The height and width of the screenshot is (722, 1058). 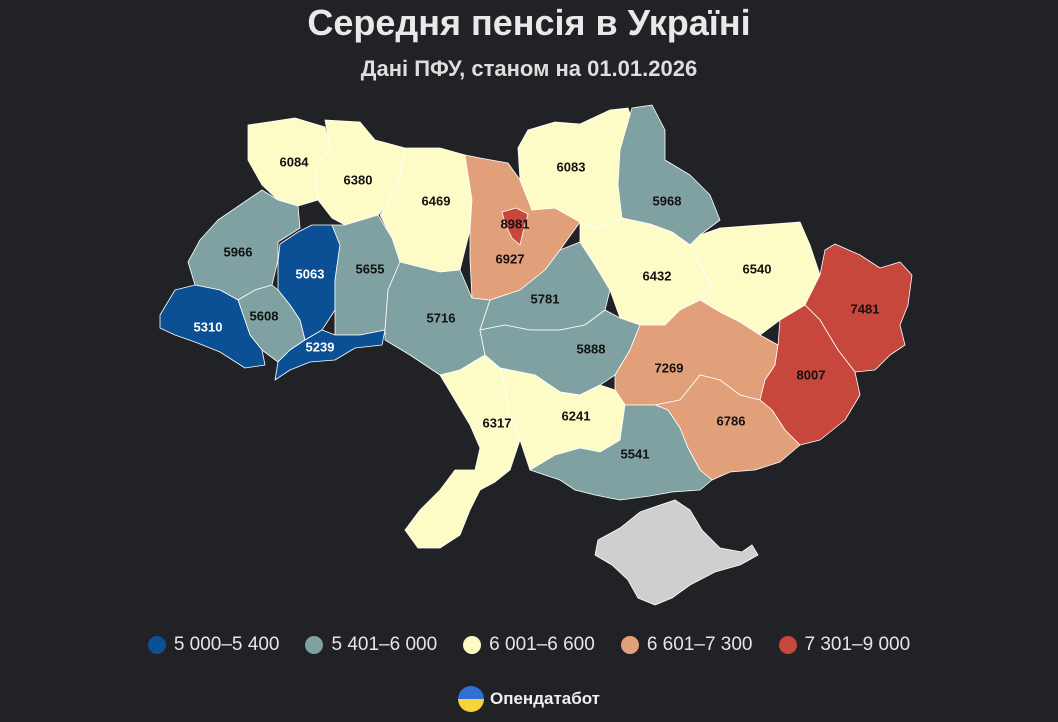 What do you see at coordinates (571, 166) in the screenshot?
I see `region-value-chernihiv: 6083` at bounding box center [571, 166].